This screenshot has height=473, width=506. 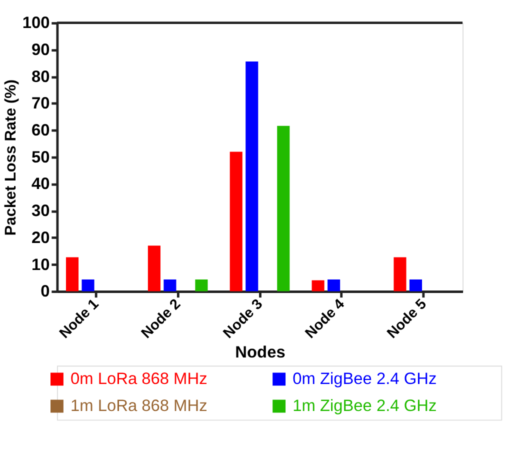 What do you see at coordinates (139, 379) in the screenshot?
I see `legend-label: 0m LoRa 868 MHz` at bounding box center [139, 379].